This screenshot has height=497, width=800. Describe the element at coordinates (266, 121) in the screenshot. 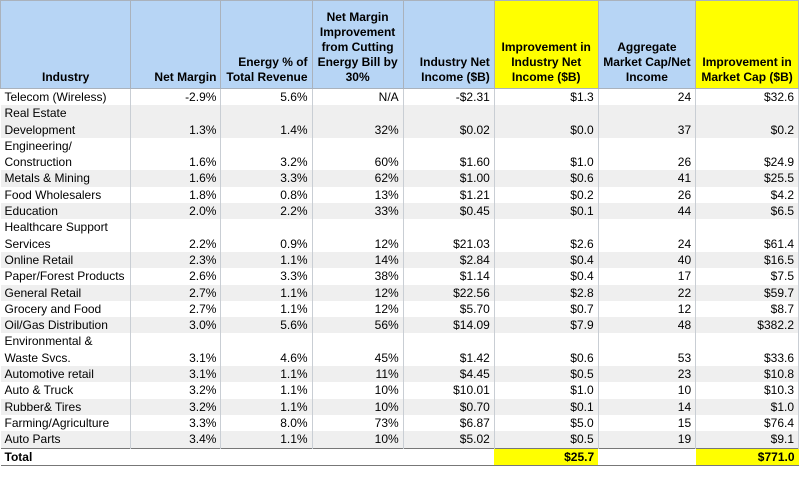

I see `energy-pct-cell: 1.4%` at that location.